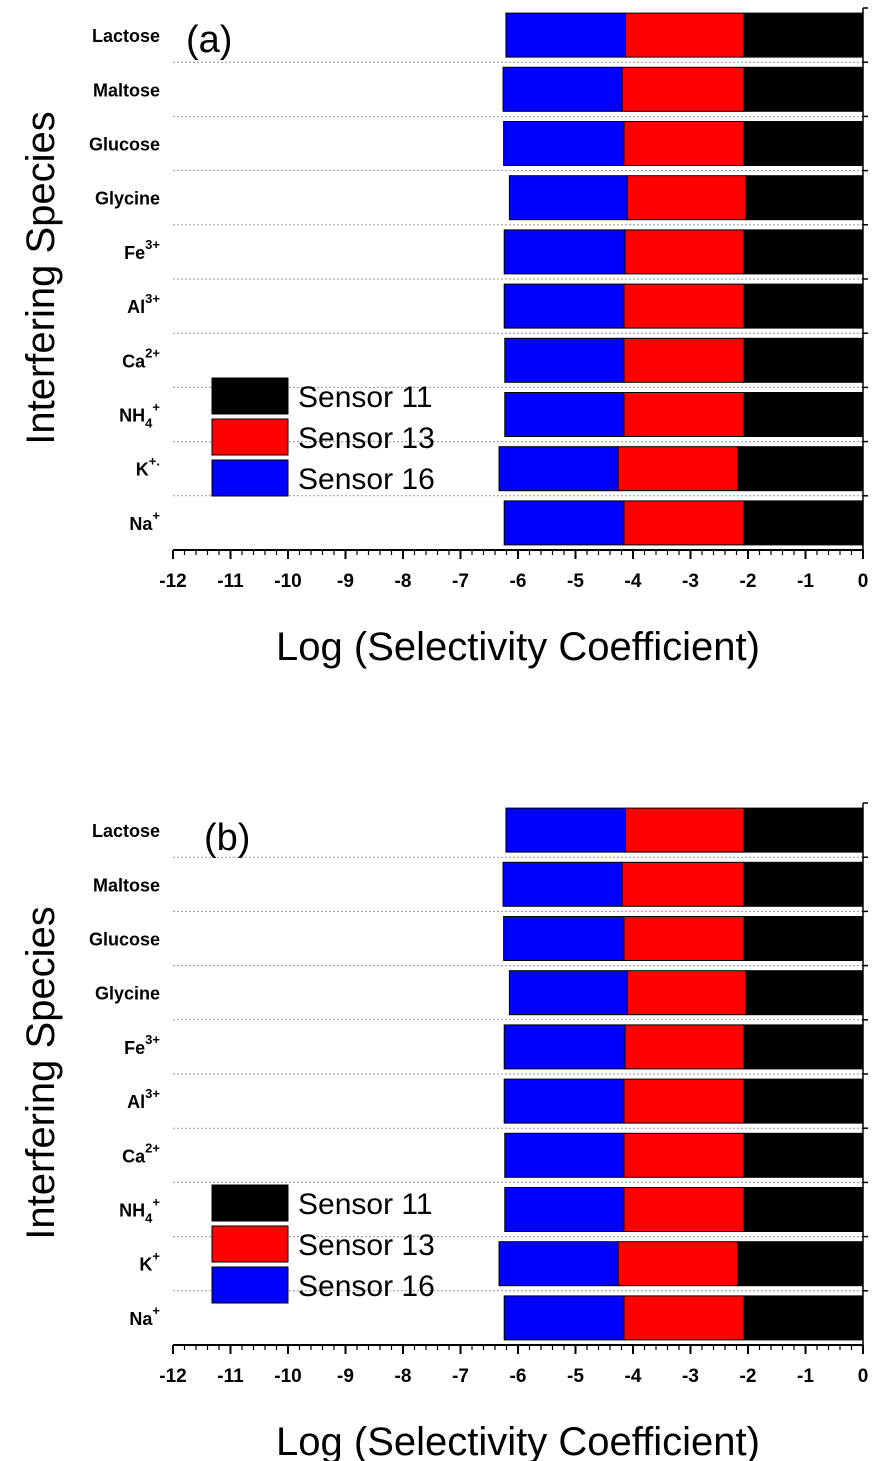 The height and width of the screenshot is (1461, 875). What do you see at coordinates (803, 306) in the screenshot?
I see `bar-sensor-11-al` at bounding box center [803, 306].